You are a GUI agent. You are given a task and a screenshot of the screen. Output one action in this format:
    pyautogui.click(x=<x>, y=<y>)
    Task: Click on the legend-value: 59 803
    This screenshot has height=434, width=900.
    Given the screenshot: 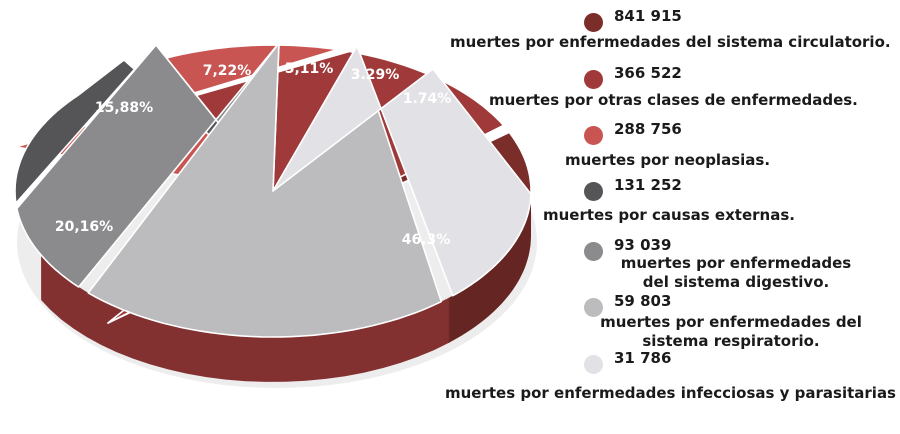 What is the action you would take?
    pyautogui.click(x=643, y=301)
    